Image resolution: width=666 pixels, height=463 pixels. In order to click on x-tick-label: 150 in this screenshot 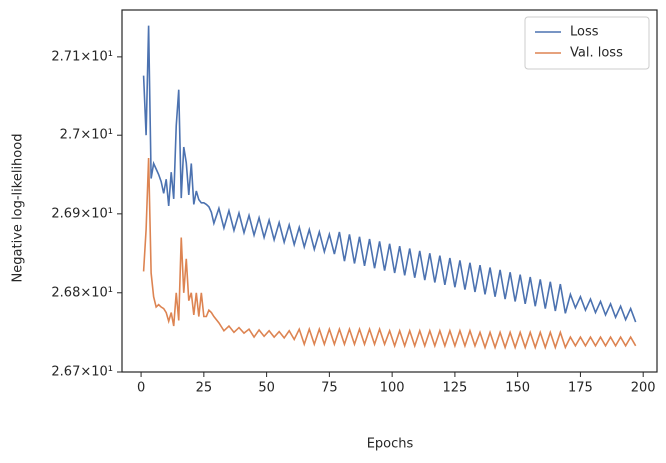, I will do `click(517, 388)`.